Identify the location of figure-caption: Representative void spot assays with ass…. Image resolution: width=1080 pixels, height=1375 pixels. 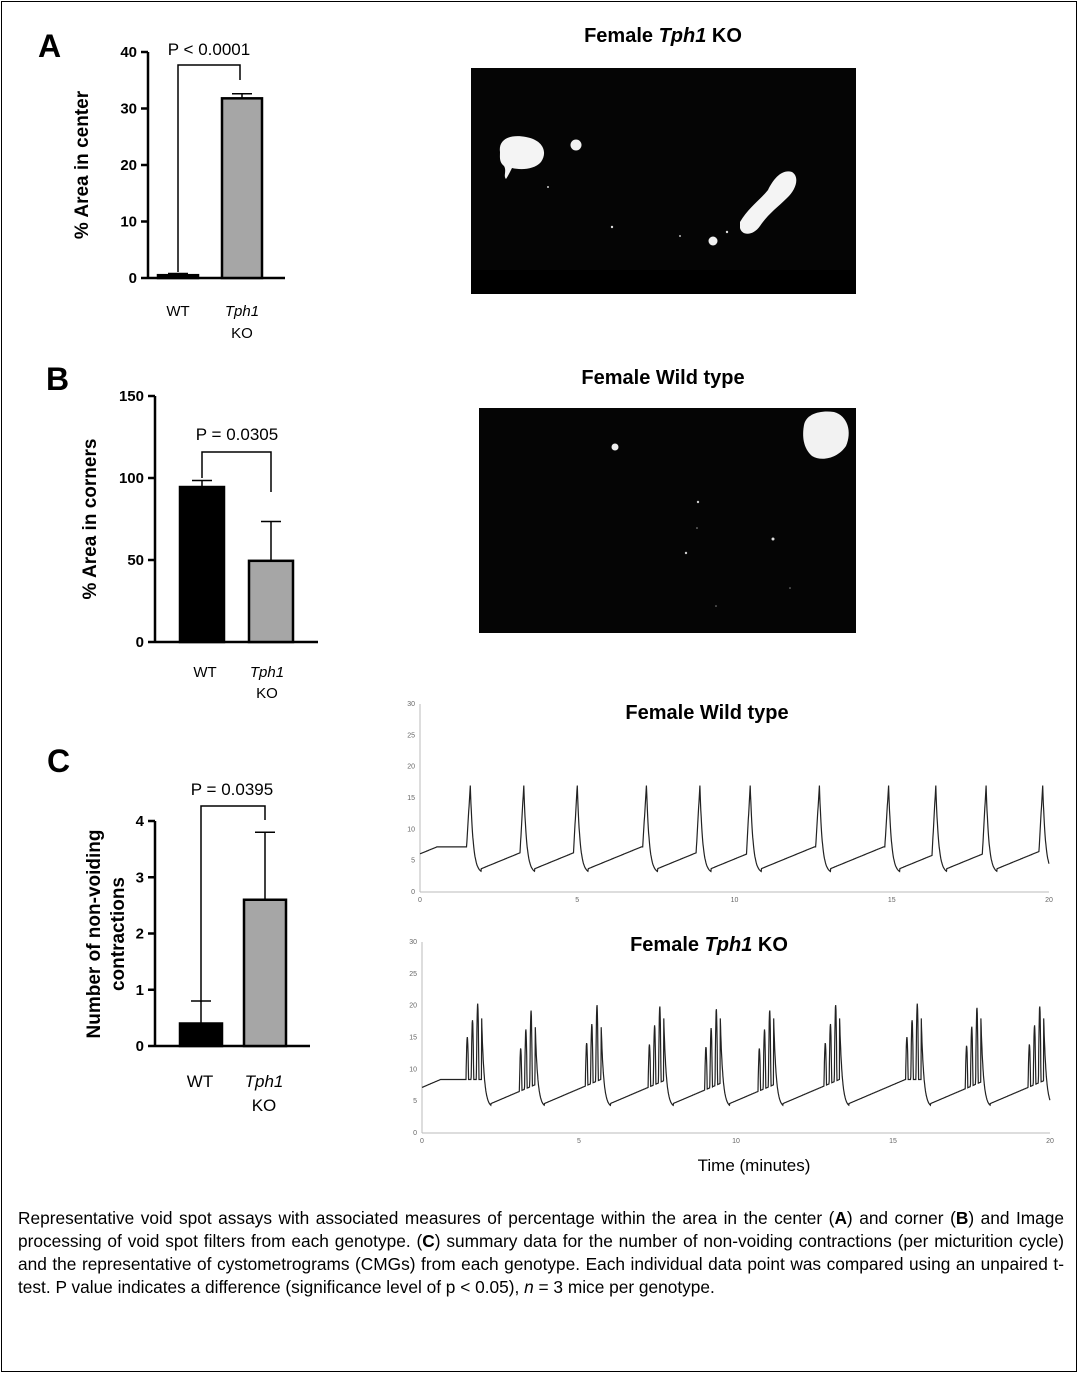
(541, 1253).